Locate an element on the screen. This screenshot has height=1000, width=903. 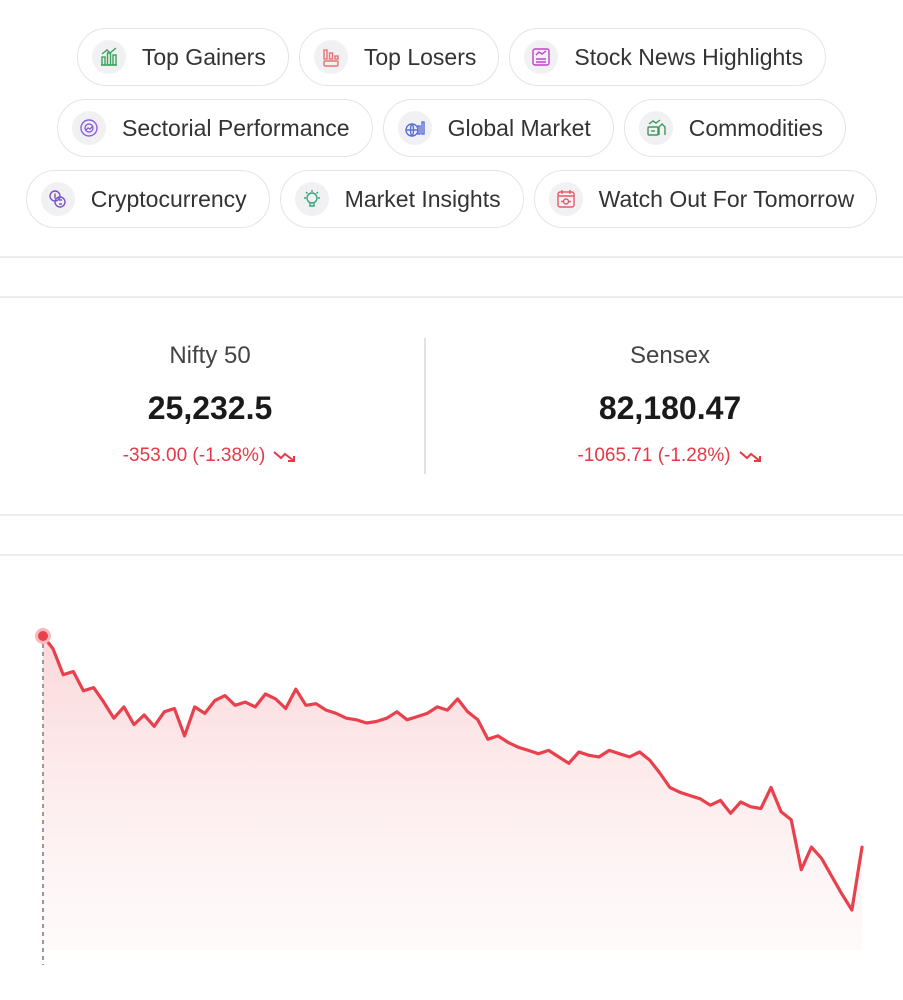
chip-market-insights: Market Insights is located at coordinates (401, 199).